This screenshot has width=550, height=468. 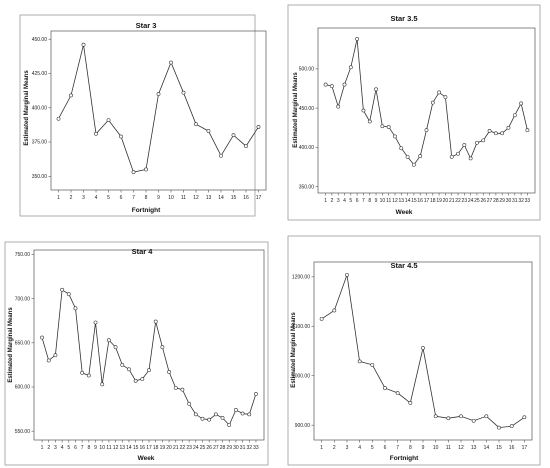 I want to click on x-tick-label: 22, so click(x=183, y=448).